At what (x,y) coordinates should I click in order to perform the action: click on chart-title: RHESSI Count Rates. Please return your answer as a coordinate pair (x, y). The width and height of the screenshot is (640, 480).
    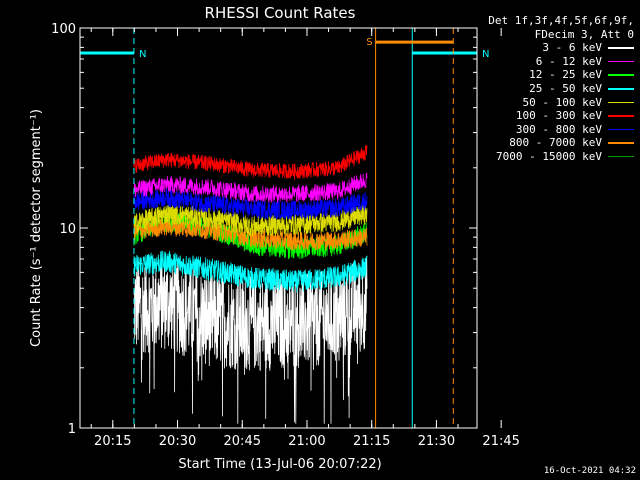
    Looking at the image, I should click on (280, 13).